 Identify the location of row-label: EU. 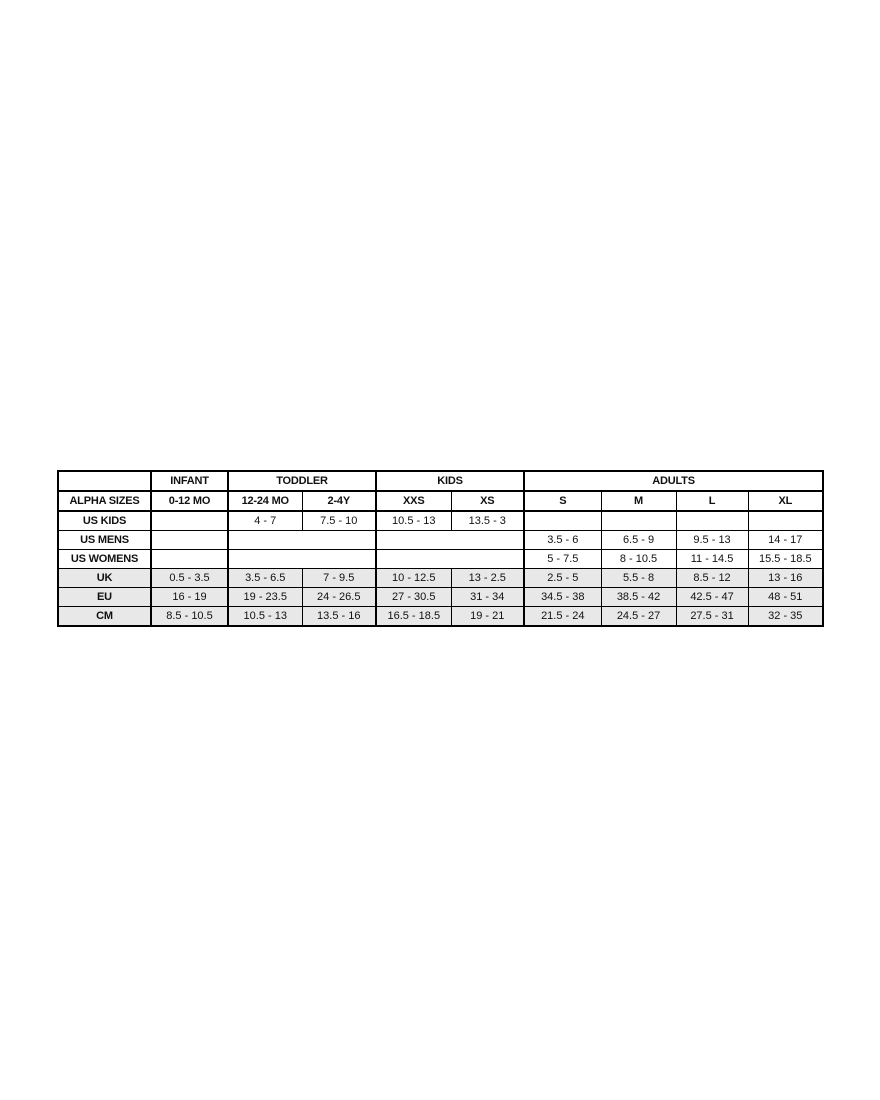
(104, 597).